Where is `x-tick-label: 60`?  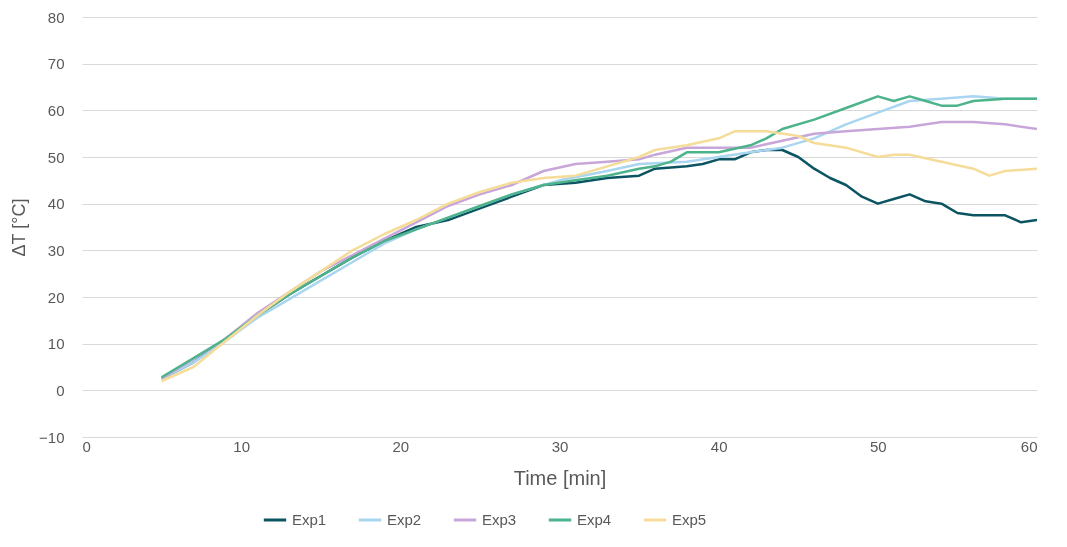
x-tick-label: 60 is located at coordinates (1029, 446).